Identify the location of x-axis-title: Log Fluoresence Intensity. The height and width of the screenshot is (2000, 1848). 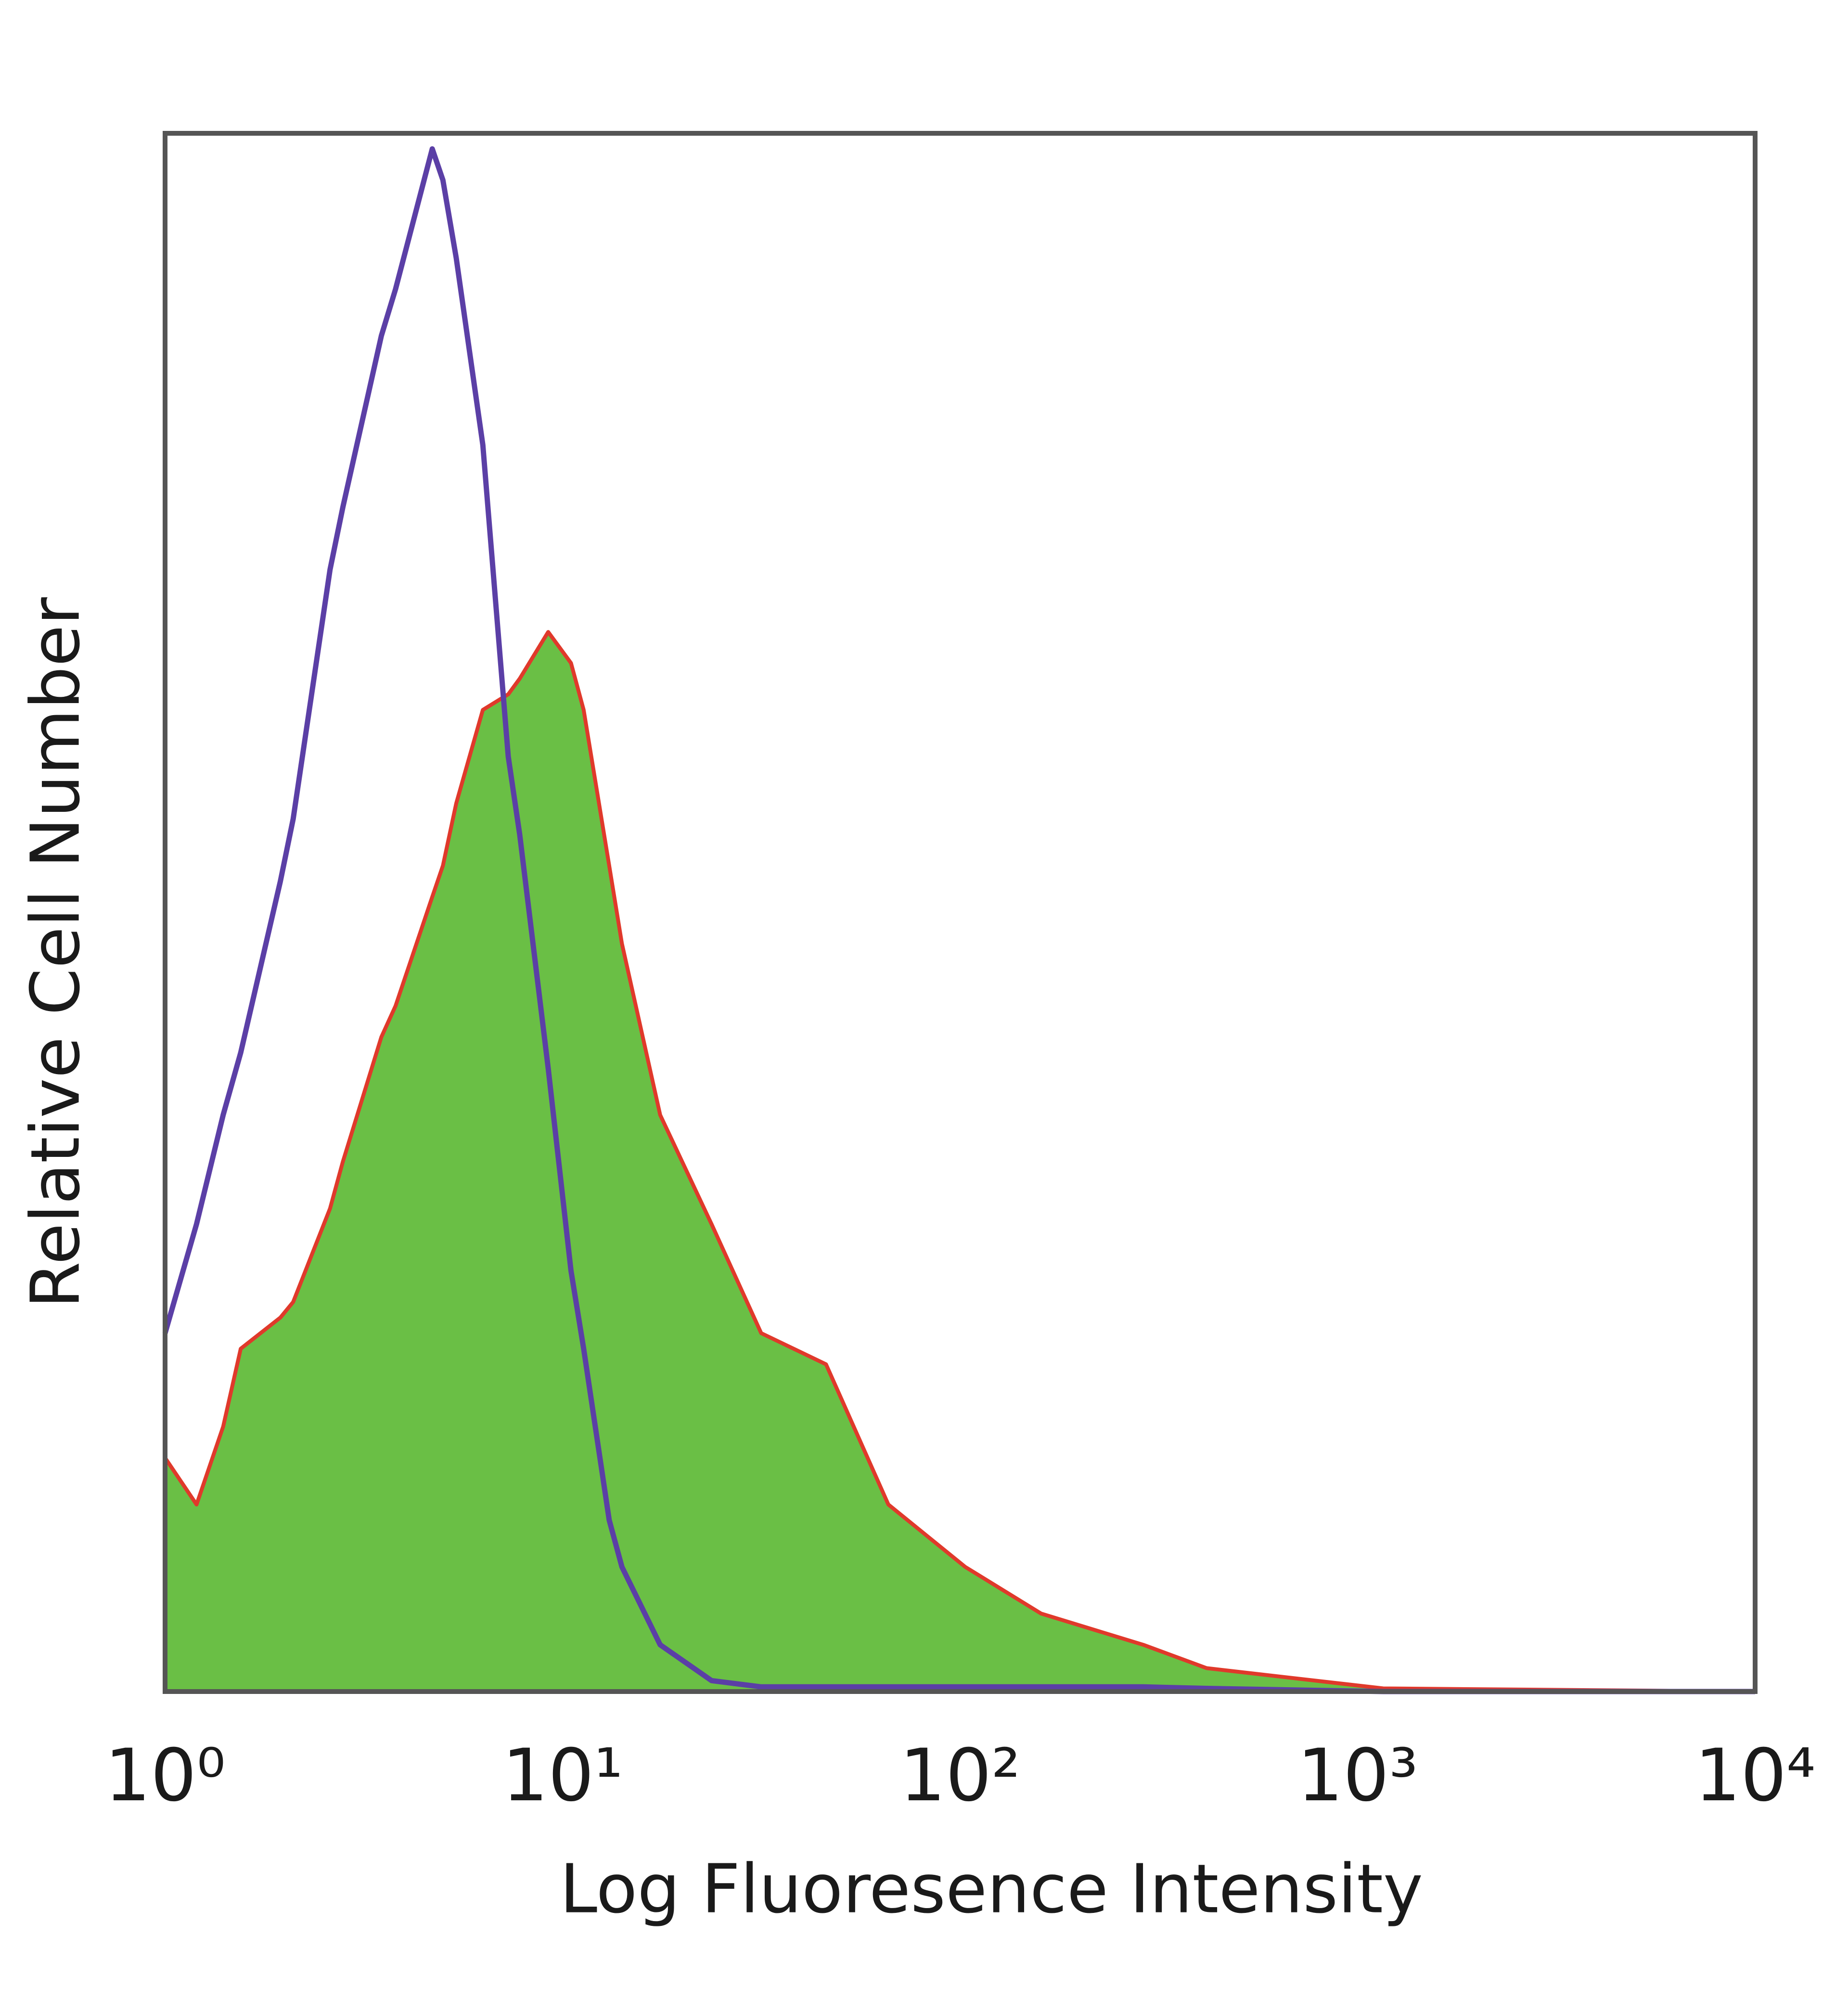
(991, 1889).